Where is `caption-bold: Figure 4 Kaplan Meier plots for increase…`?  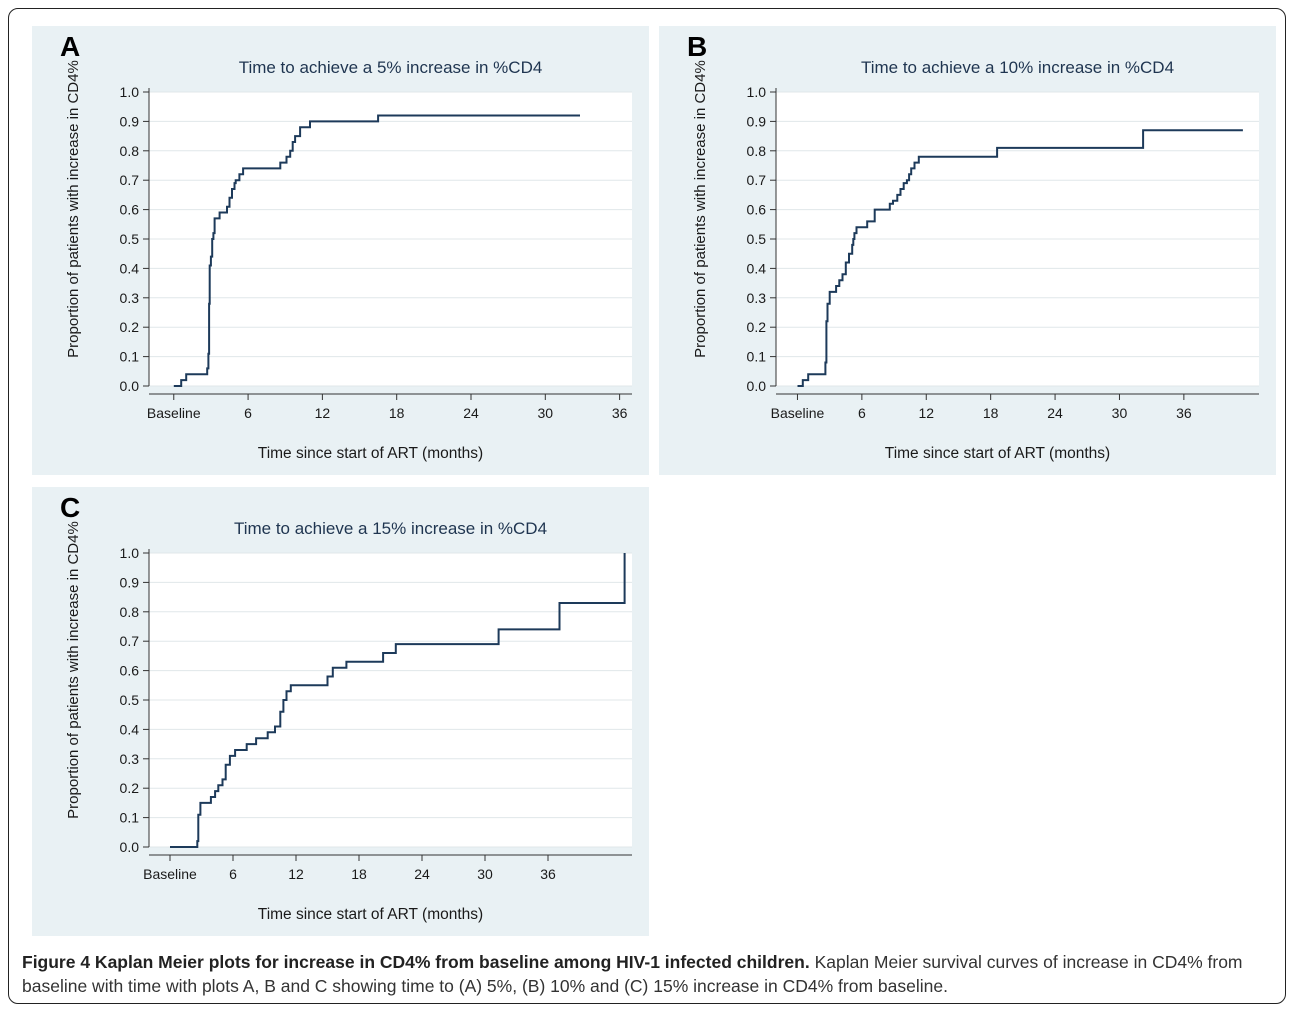
caption-bold: Figure 4 Kaplan Meier plots for increase… is located at coordinates (416, 962).